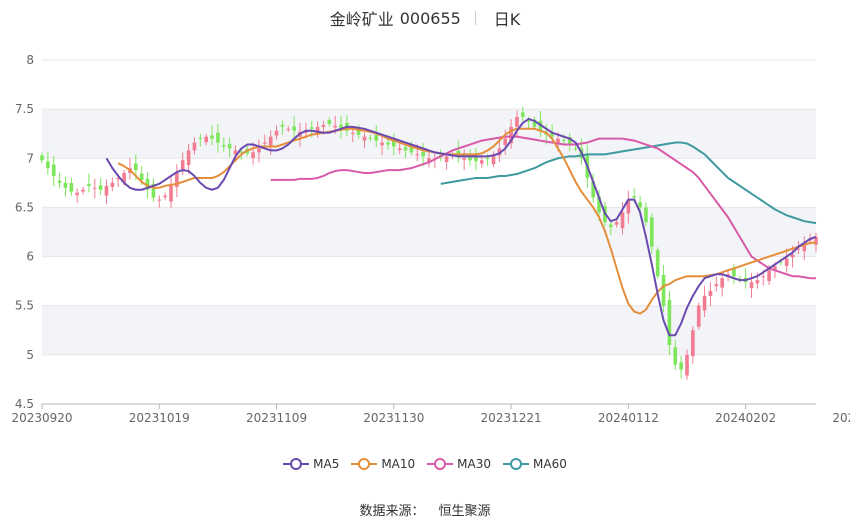 This screenshot has height=519, width=850. I want to click on legend-label: MA60, so click(550, 464).